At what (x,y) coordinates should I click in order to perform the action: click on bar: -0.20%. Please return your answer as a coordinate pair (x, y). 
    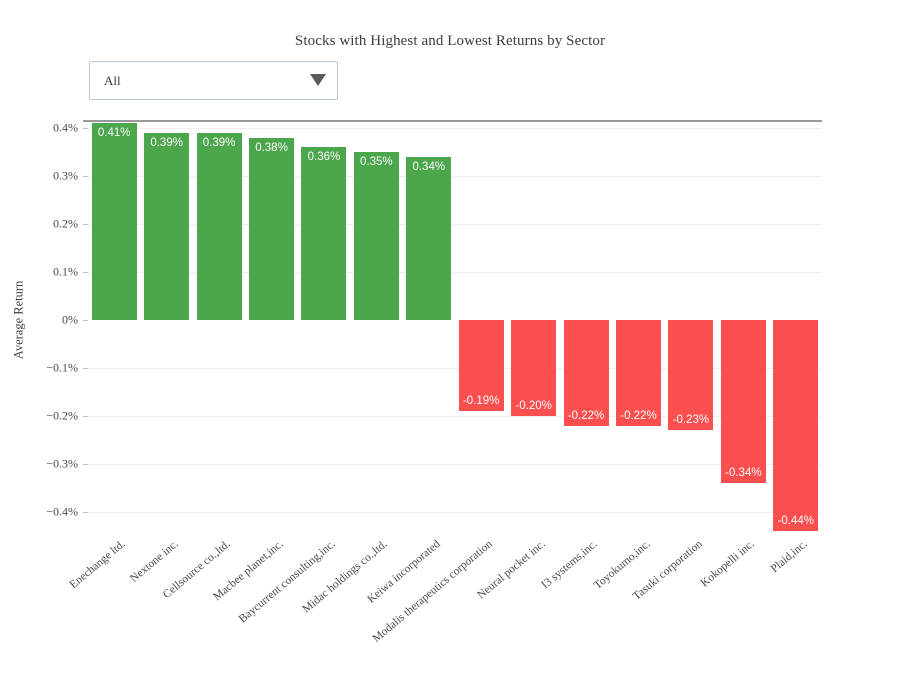
    Looking at the image, I should click on (534, 368).